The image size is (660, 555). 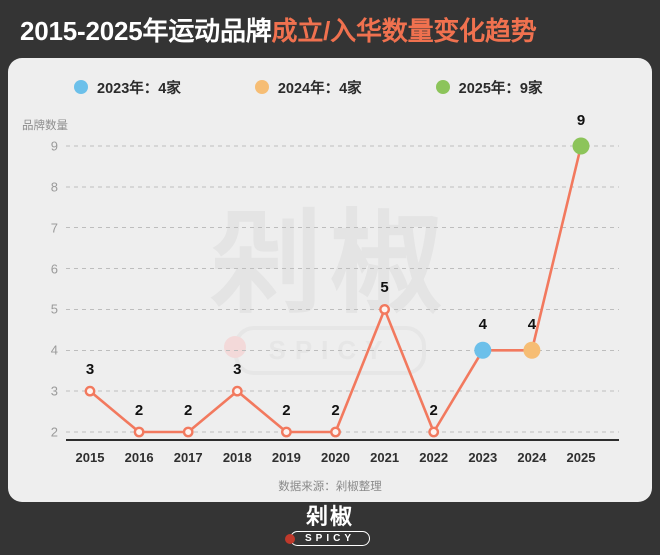 I want to click on x-axis-tick-label: 2021, so click(x=385, y=457).